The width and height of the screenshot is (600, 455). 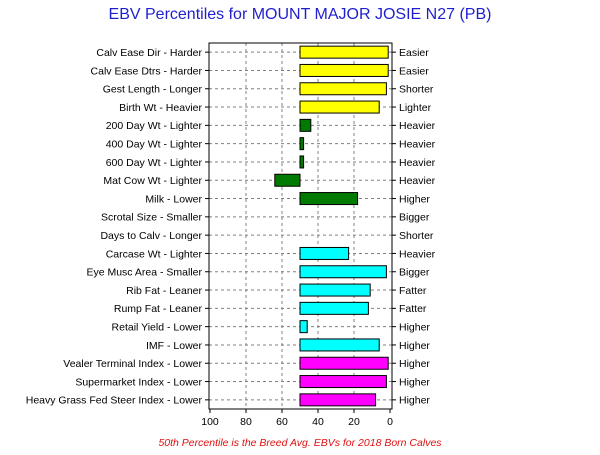 I want to click on category-label: Mat Cow Wt - Lighter, so click(x=152, y=181).